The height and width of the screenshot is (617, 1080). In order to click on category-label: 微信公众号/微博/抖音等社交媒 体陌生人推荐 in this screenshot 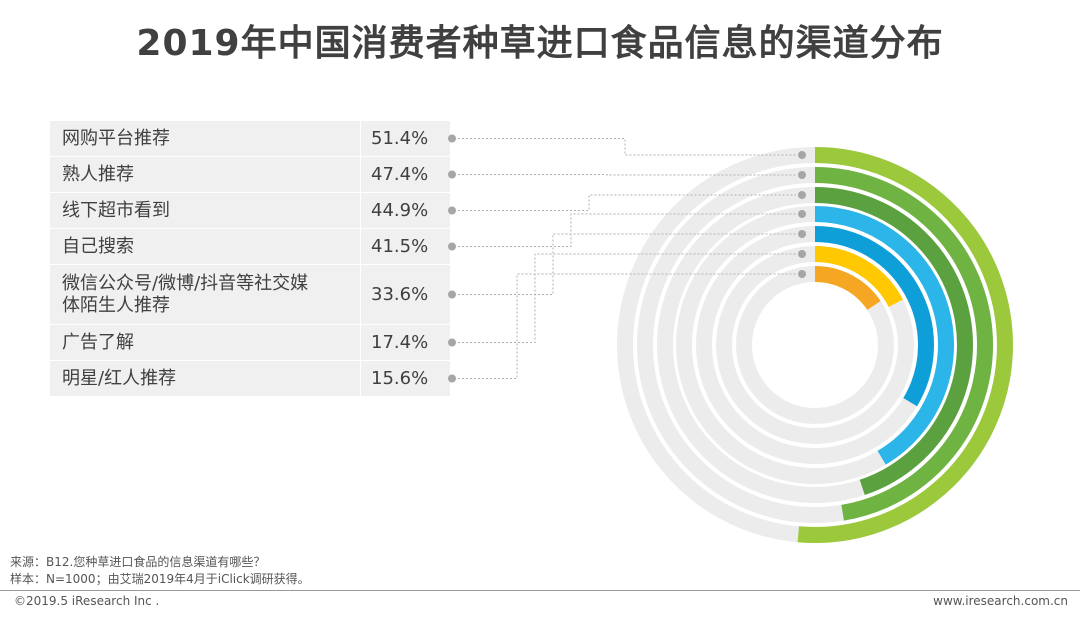, I will do `click(205, 294)`.